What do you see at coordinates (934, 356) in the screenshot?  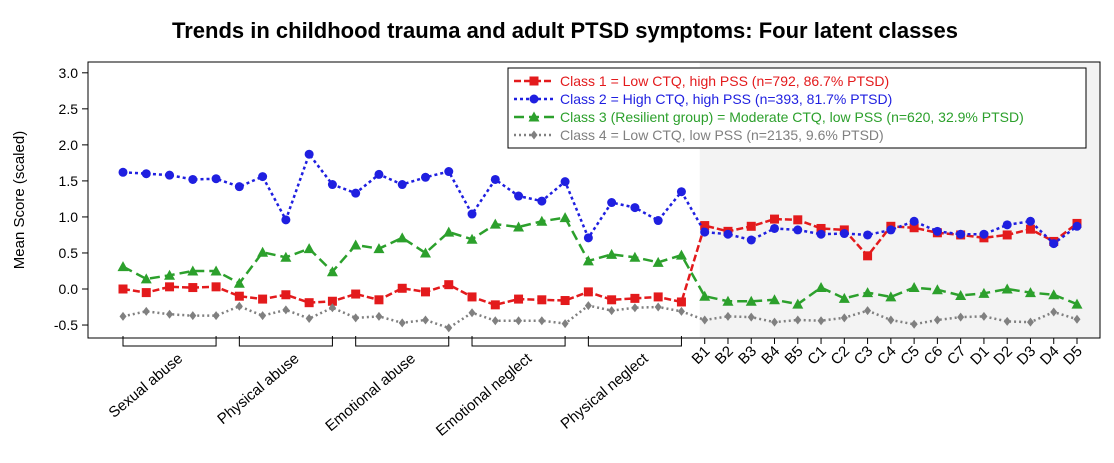 I see `x-tick-label: C6` at bounding box center [934, 356].